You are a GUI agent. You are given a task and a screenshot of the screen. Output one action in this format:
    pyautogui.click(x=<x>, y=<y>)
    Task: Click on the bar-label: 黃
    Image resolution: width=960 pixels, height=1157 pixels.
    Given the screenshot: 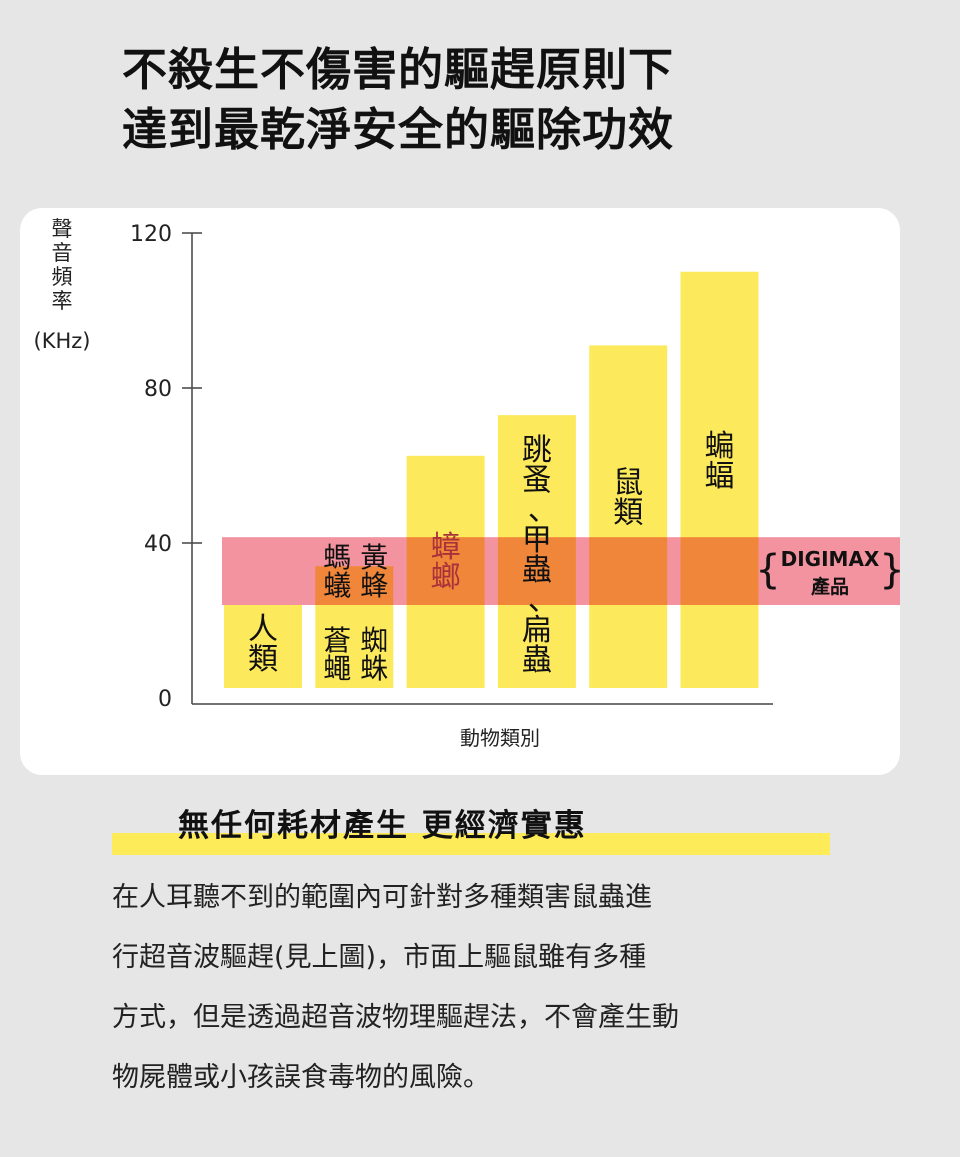 What is the action you would take?
    pyautogui.click(x=374, y=557)
    